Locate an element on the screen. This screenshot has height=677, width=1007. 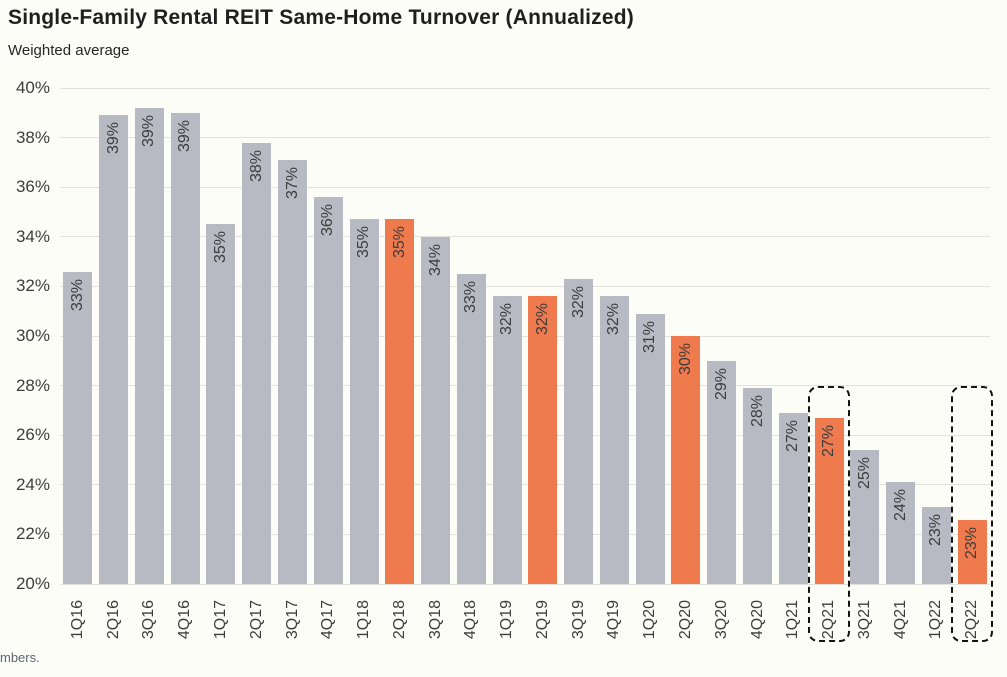
x-tick-label: 1Q19 is located at coordinates (507, 620).